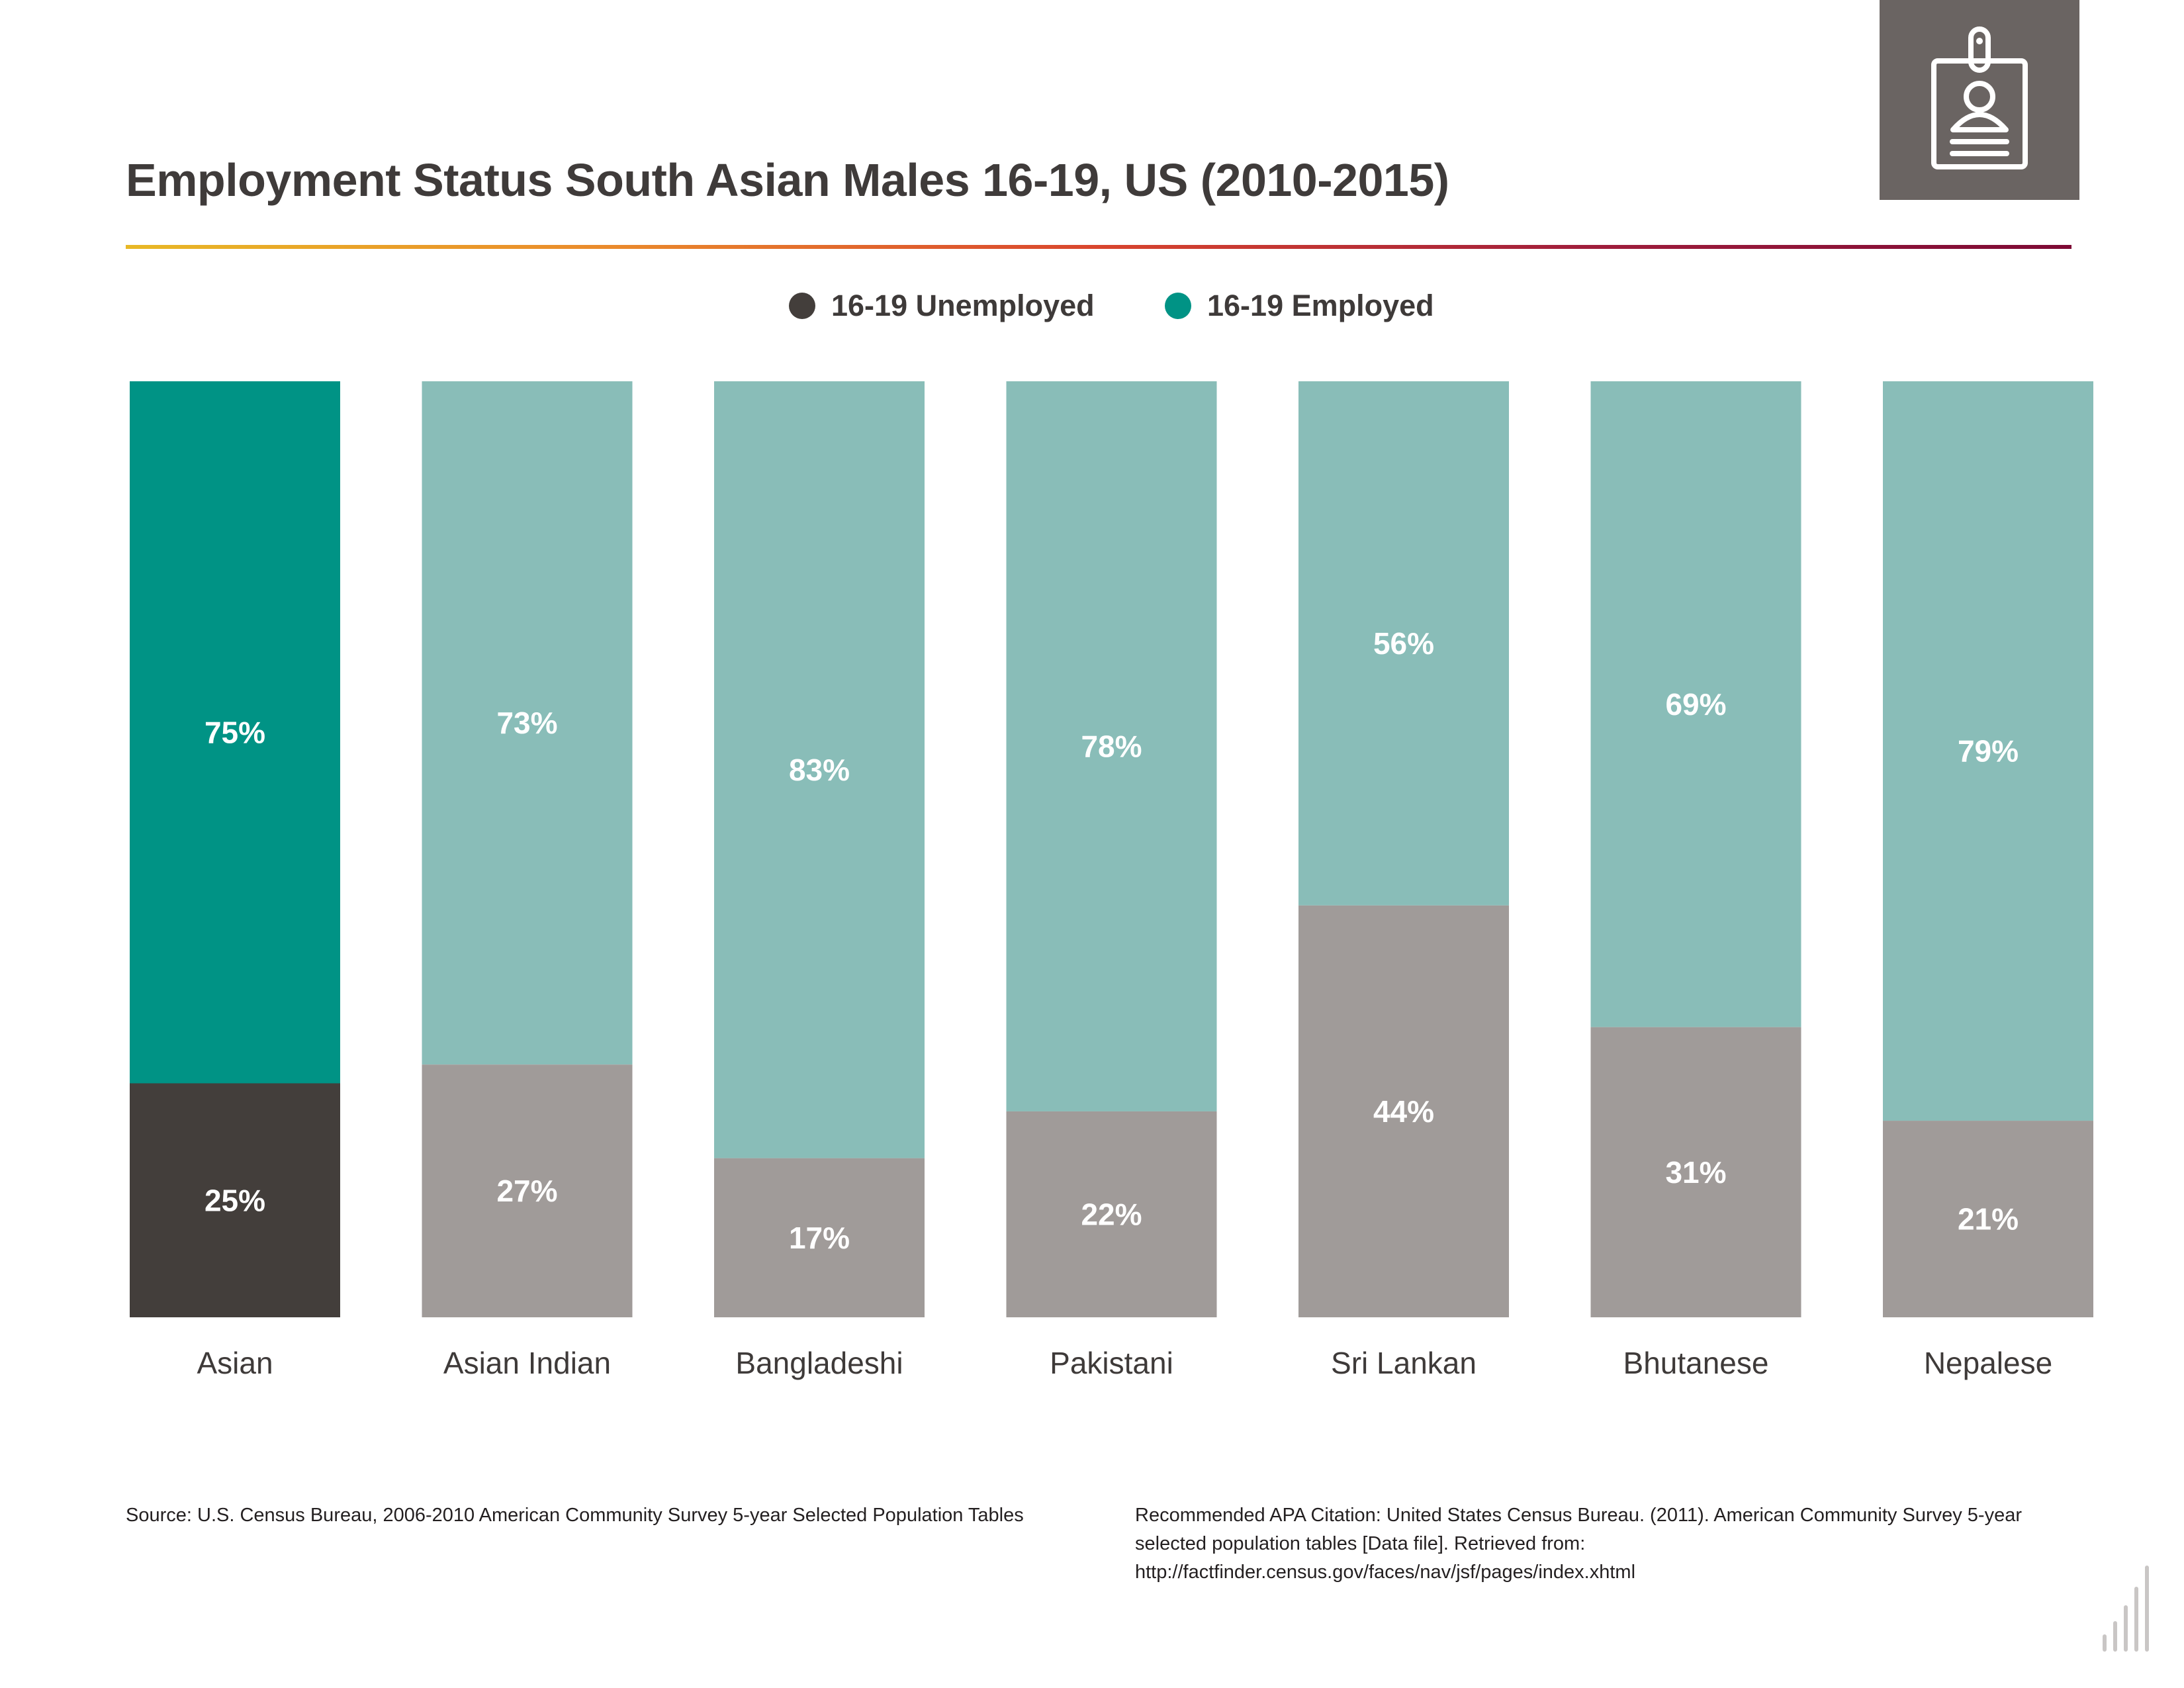 The height and width of the screenshot is (1688, 2184). Describe the element at coordinates (1979, 100) in the screenshot. I see `id-badge-icon` at that location.